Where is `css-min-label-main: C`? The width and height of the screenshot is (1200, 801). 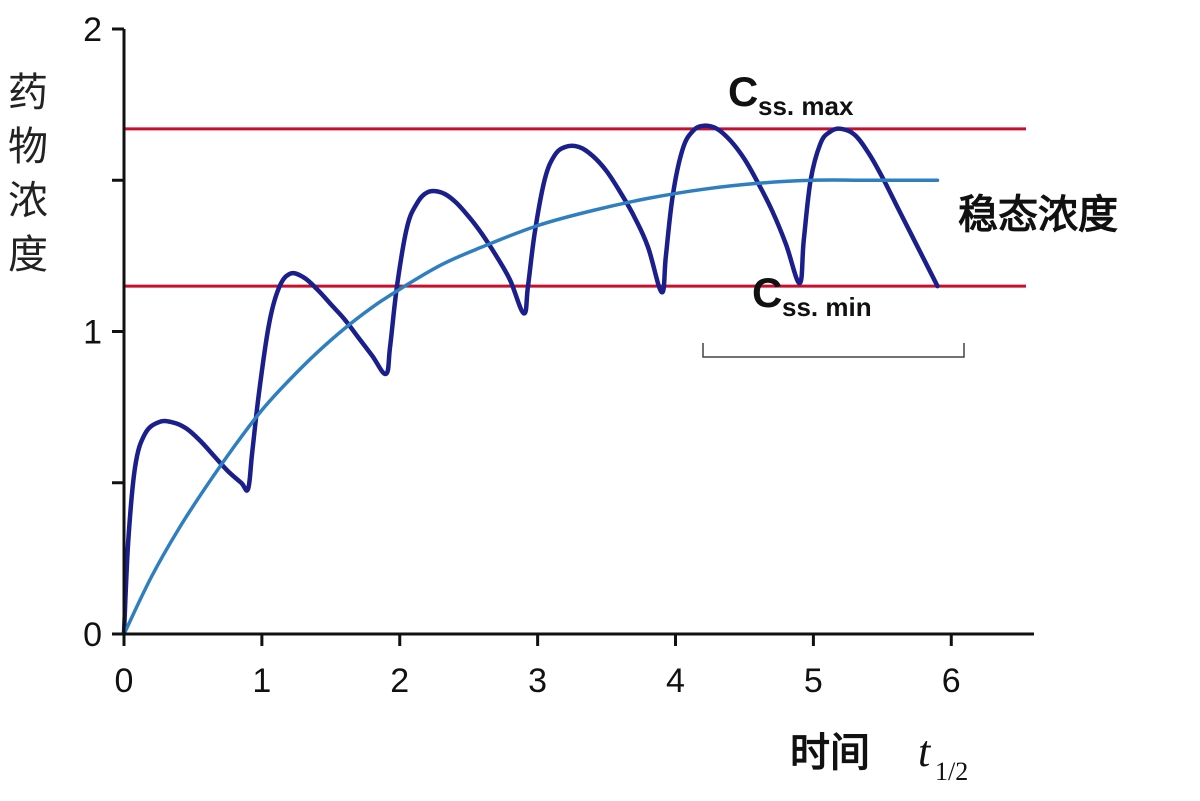 css-min-label-main: C is located at coordinates (767, 292).